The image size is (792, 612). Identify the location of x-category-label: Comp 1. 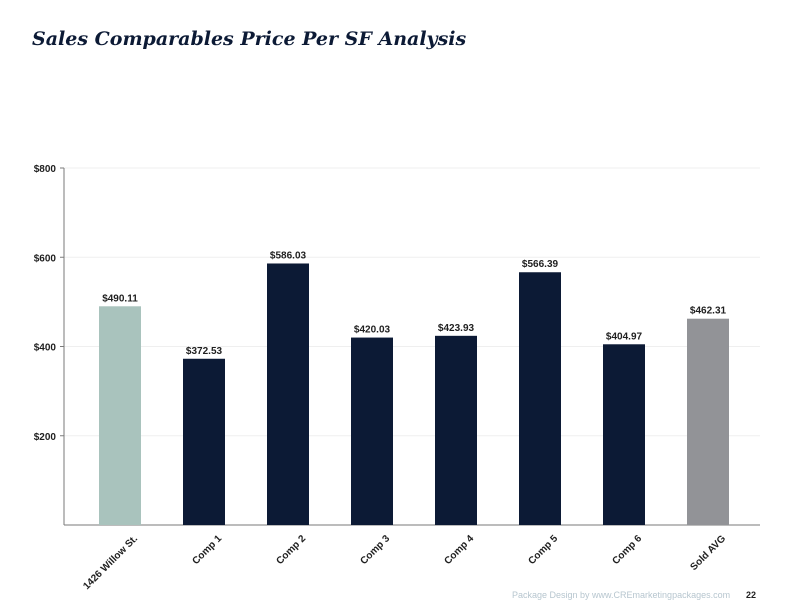
(207, 550).